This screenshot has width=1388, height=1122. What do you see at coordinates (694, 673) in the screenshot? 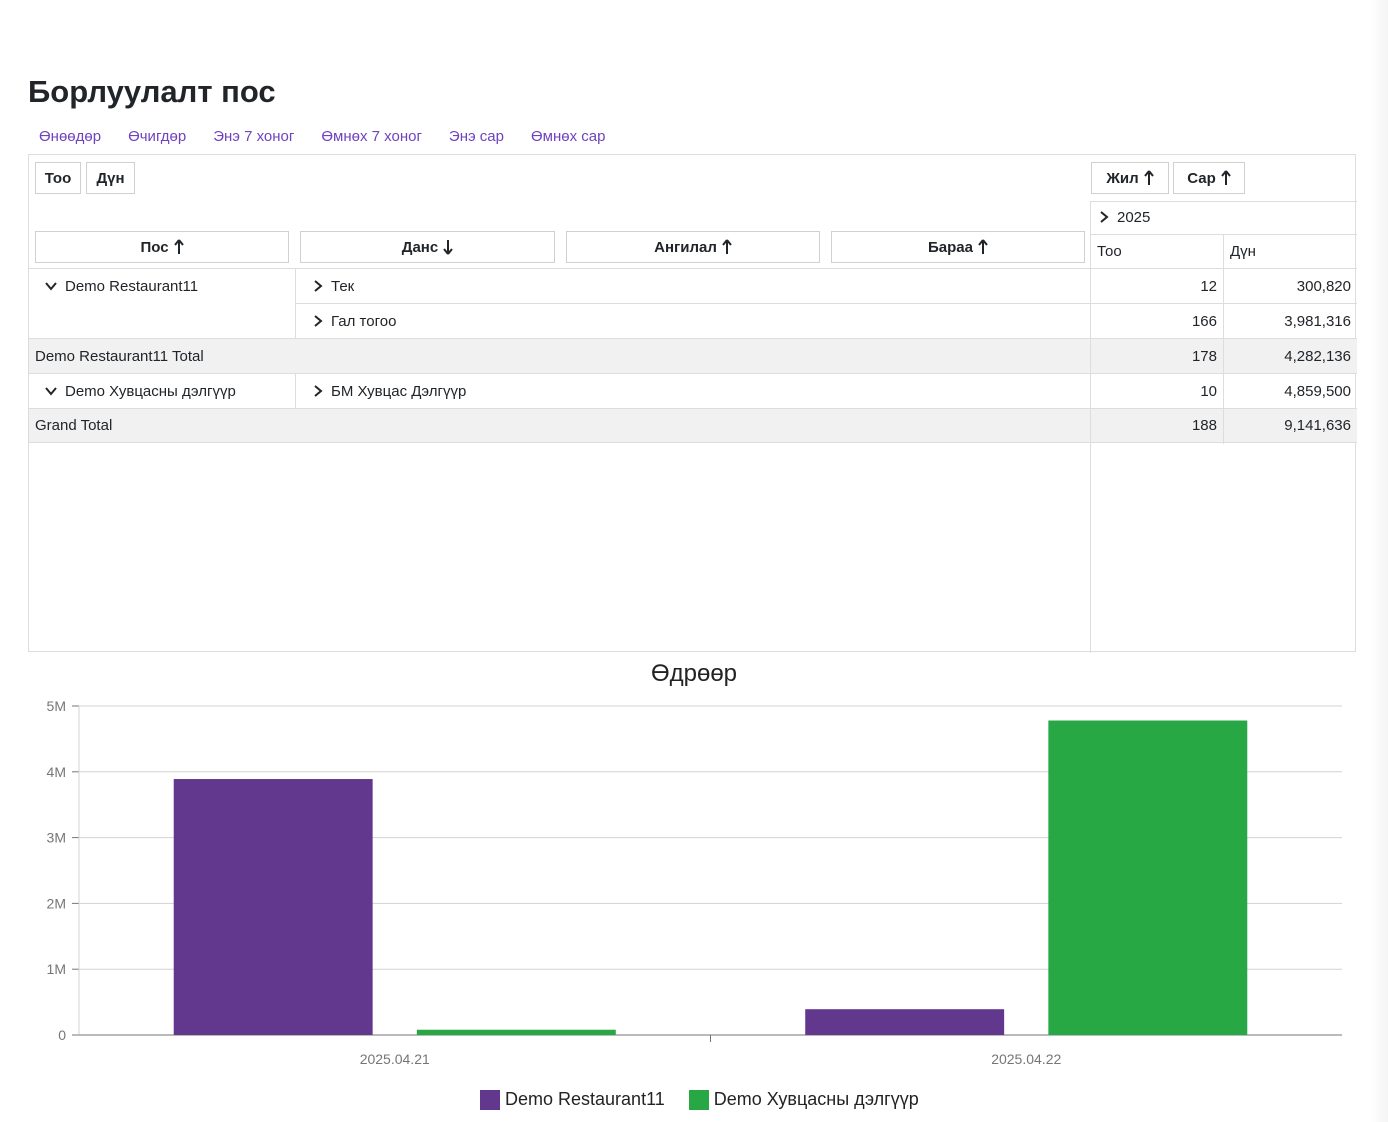
I see `chart-title: Өдрөөр` at bounding box center [694, 673].